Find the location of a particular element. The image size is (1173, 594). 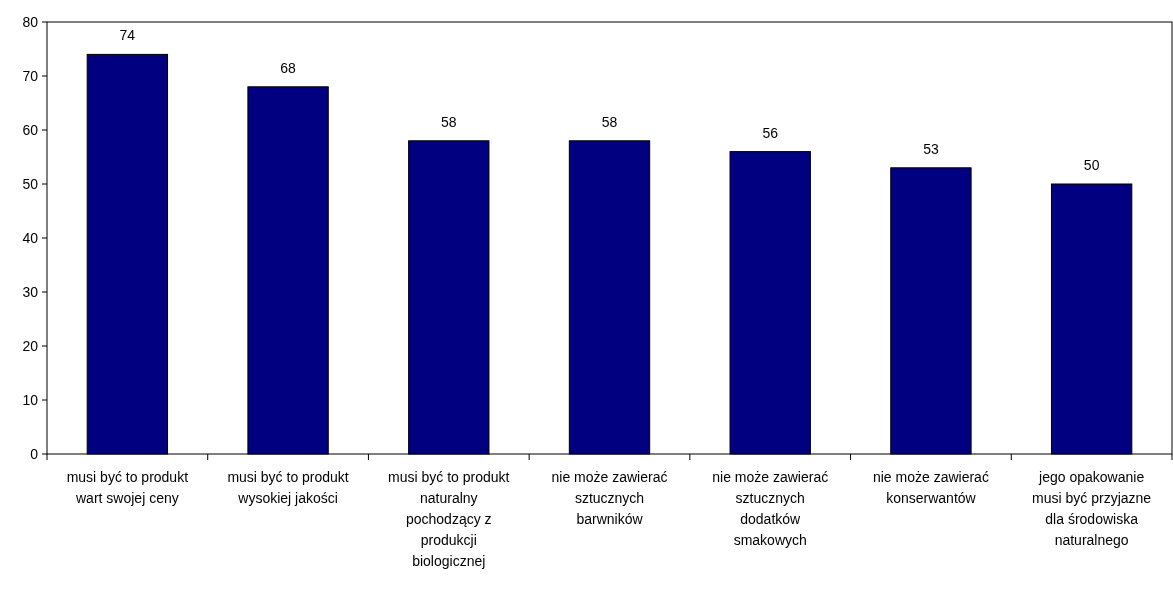

data-label: 53 is located at coordinates (931, 148).